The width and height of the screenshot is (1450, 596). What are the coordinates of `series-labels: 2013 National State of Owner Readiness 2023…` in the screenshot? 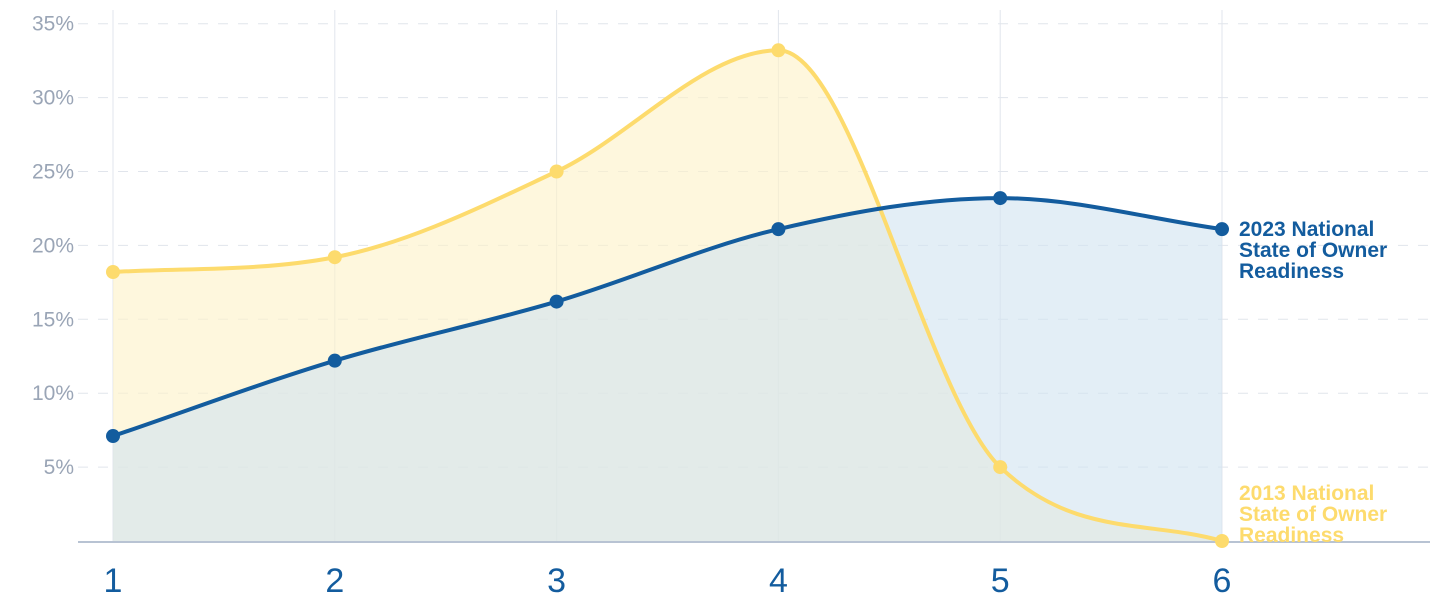 It's located at (1313, 382).